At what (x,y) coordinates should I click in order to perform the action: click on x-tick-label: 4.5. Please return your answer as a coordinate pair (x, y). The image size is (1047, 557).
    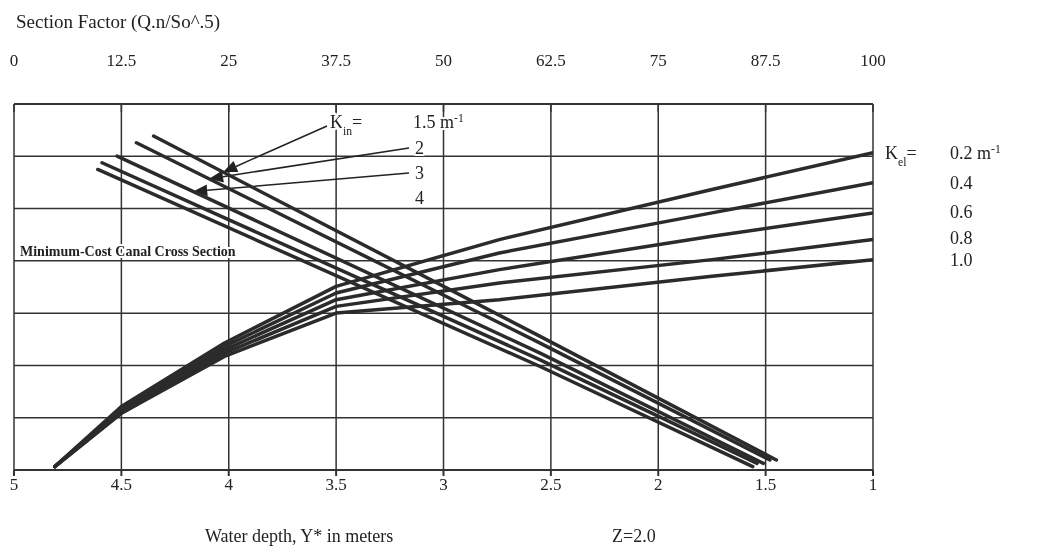
    Looking at the image, I should click on (121, 485).